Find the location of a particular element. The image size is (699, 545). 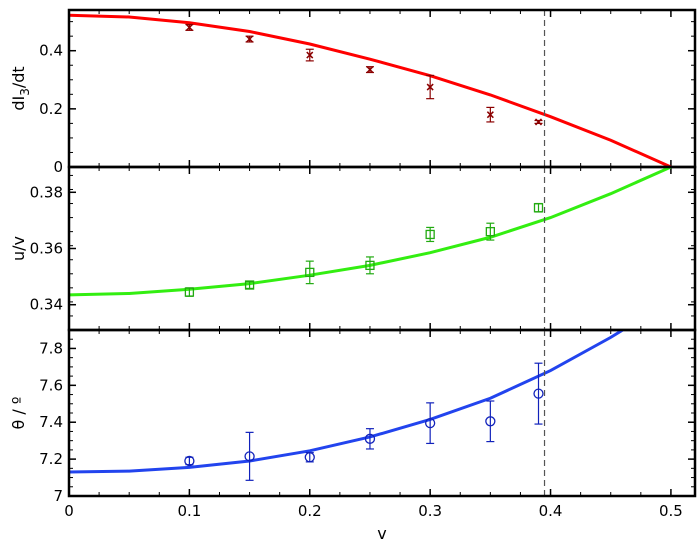

y-axis-label: dI3/dt is located at coordinates (20, 88).